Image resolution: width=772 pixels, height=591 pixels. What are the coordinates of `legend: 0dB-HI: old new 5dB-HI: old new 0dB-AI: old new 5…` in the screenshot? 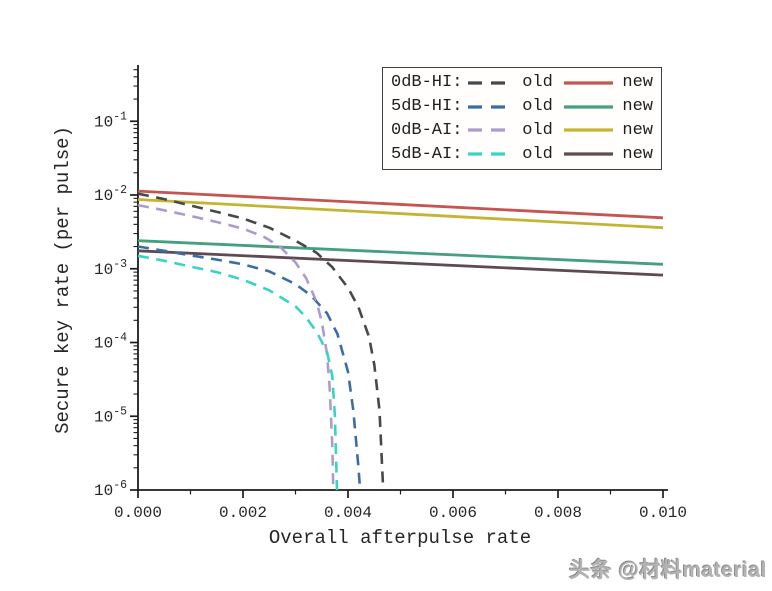 It's located at (522, 118).